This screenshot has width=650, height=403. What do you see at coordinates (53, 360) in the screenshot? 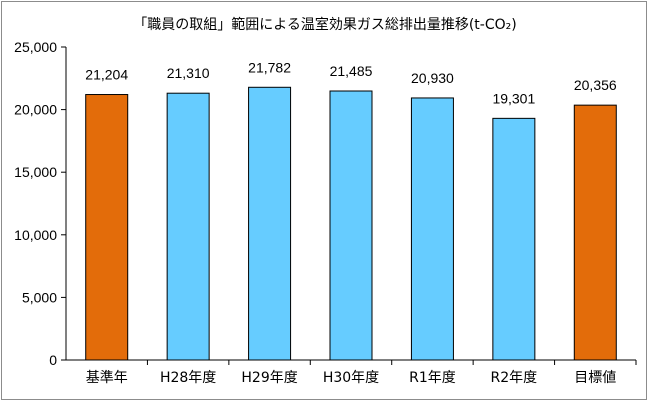
I see `y-tick-label: 0` at bounding box center [53, 360].